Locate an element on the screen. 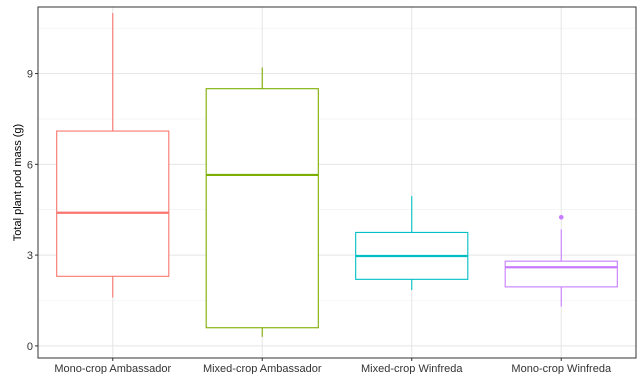 The height and width of the screenshot is (374, 640). y-tick-label: 6 is located at coordinates (30, 165).